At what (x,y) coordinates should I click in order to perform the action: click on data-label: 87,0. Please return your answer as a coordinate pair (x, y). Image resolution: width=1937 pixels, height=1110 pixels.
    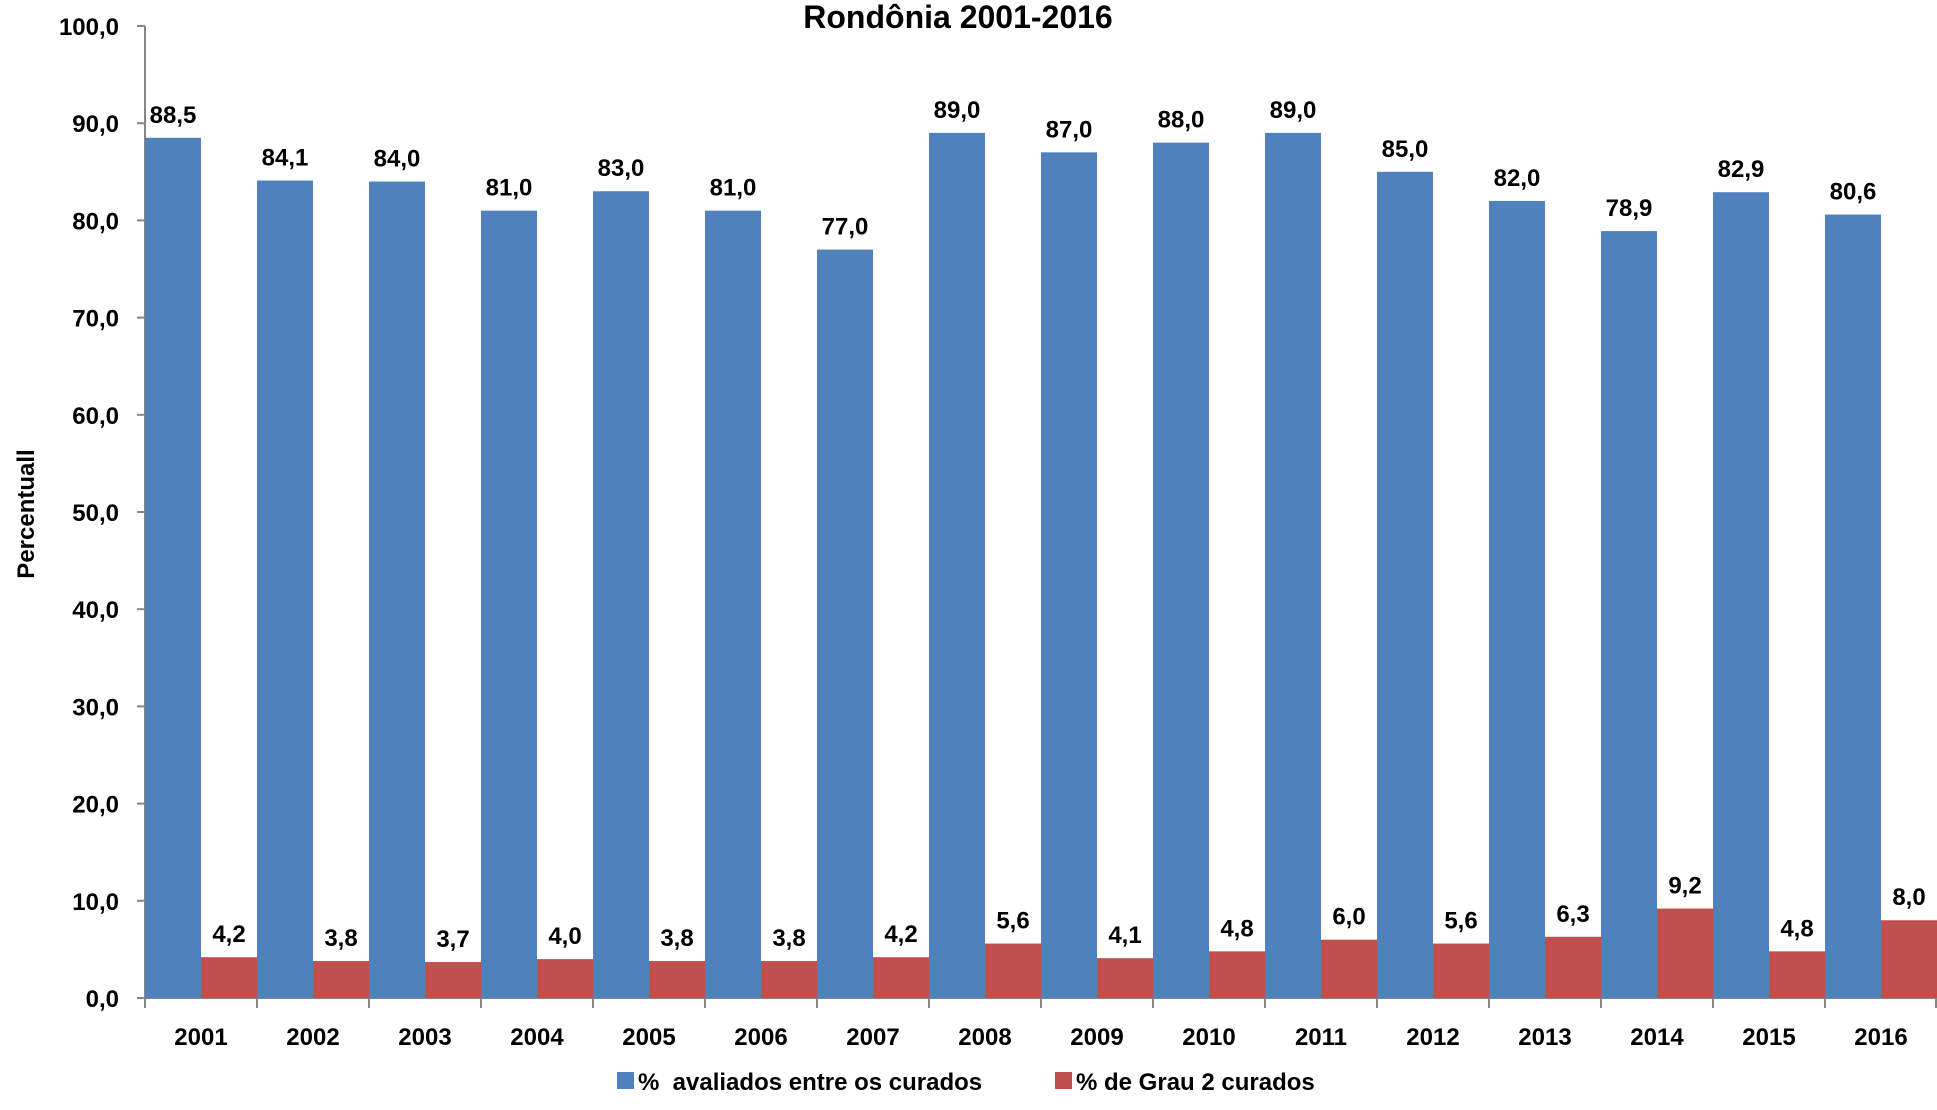
    Looking at the image, I should click on (1069, 129).